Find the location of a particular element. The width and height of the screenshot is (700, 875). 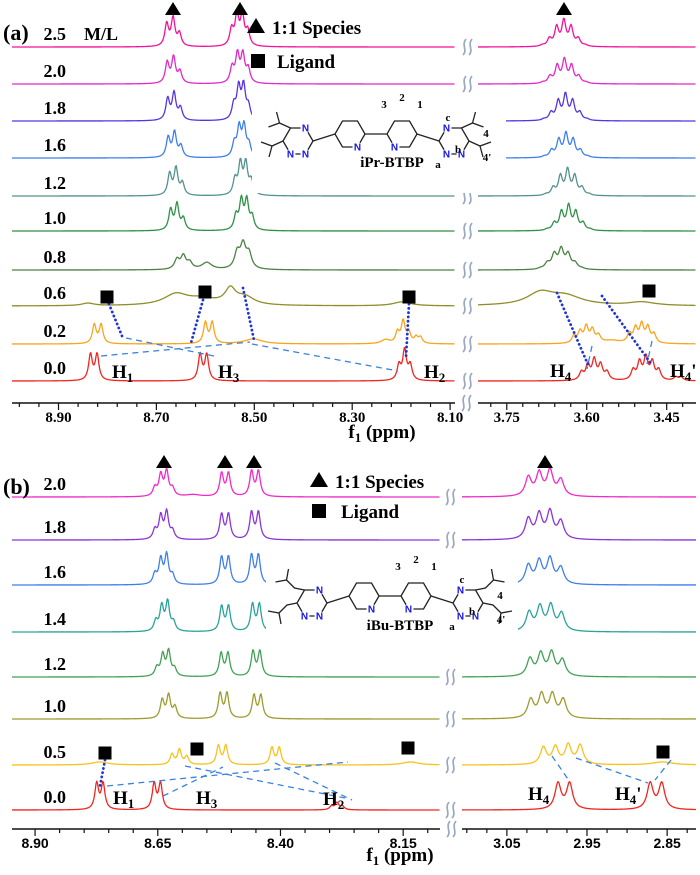

x-axis: 8.90 8.65 8.40 8.15 3.05 2.95 2.85 f1 (ppm) is located at coordinates (354, 844).